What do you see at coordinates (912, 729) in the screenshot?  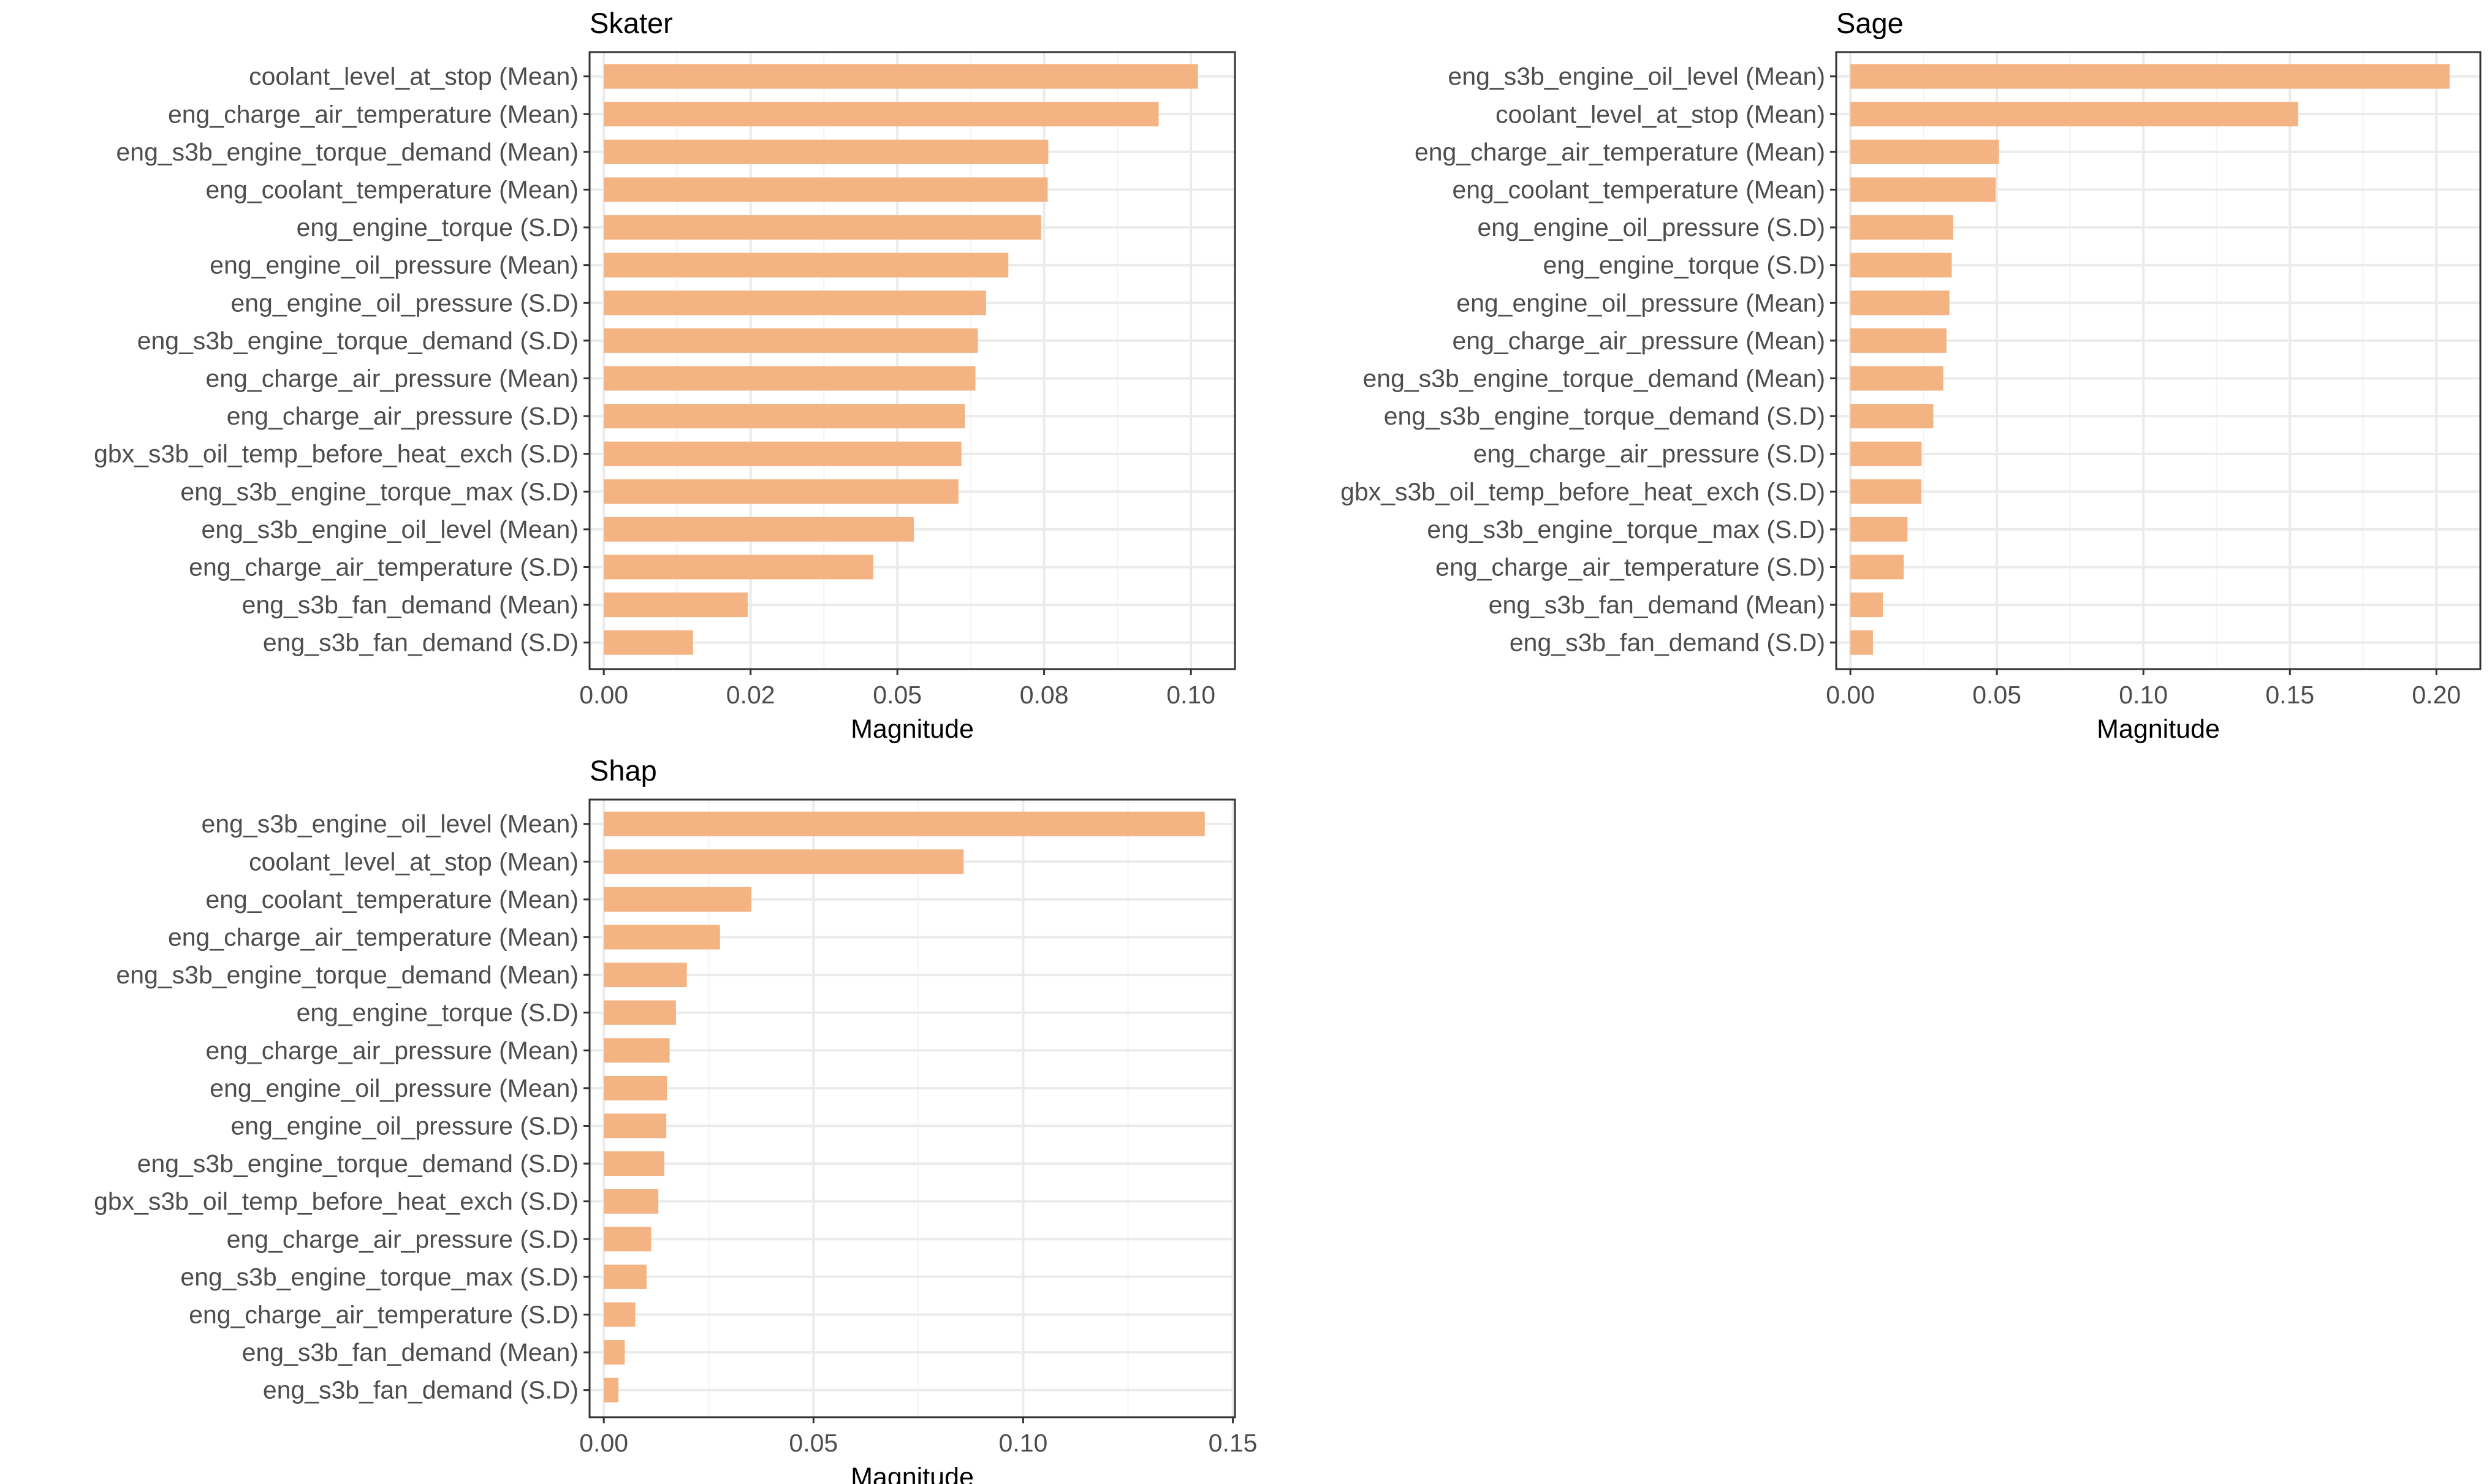 I see `x-axis-title: Magnitude` at bounding box center [912, 729].